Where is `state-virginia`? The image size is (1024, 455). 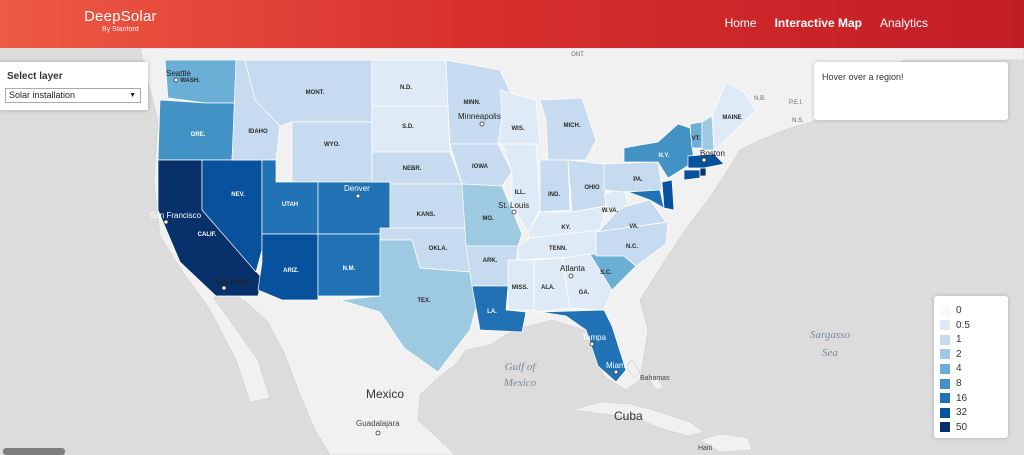 state-virginia is located at coordinates (631, 216).